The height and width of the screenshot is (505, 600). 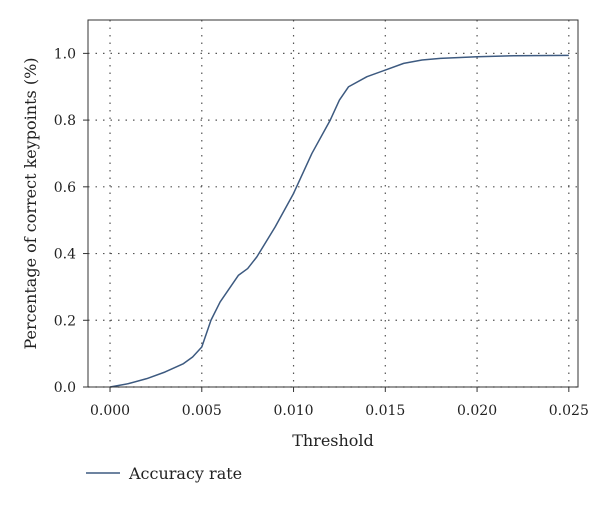 What do you see at coordinates (293, 411) in the screenshot?
I see `x-tick-label: 0.010` at bounding box center [293, 411].